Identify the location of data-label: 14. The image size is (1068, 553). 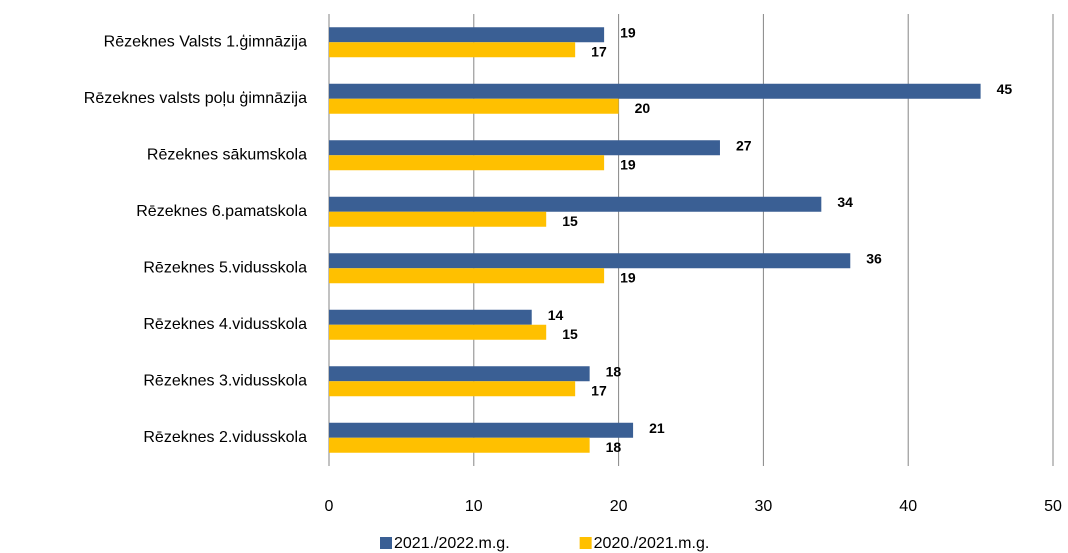
(556, 315).